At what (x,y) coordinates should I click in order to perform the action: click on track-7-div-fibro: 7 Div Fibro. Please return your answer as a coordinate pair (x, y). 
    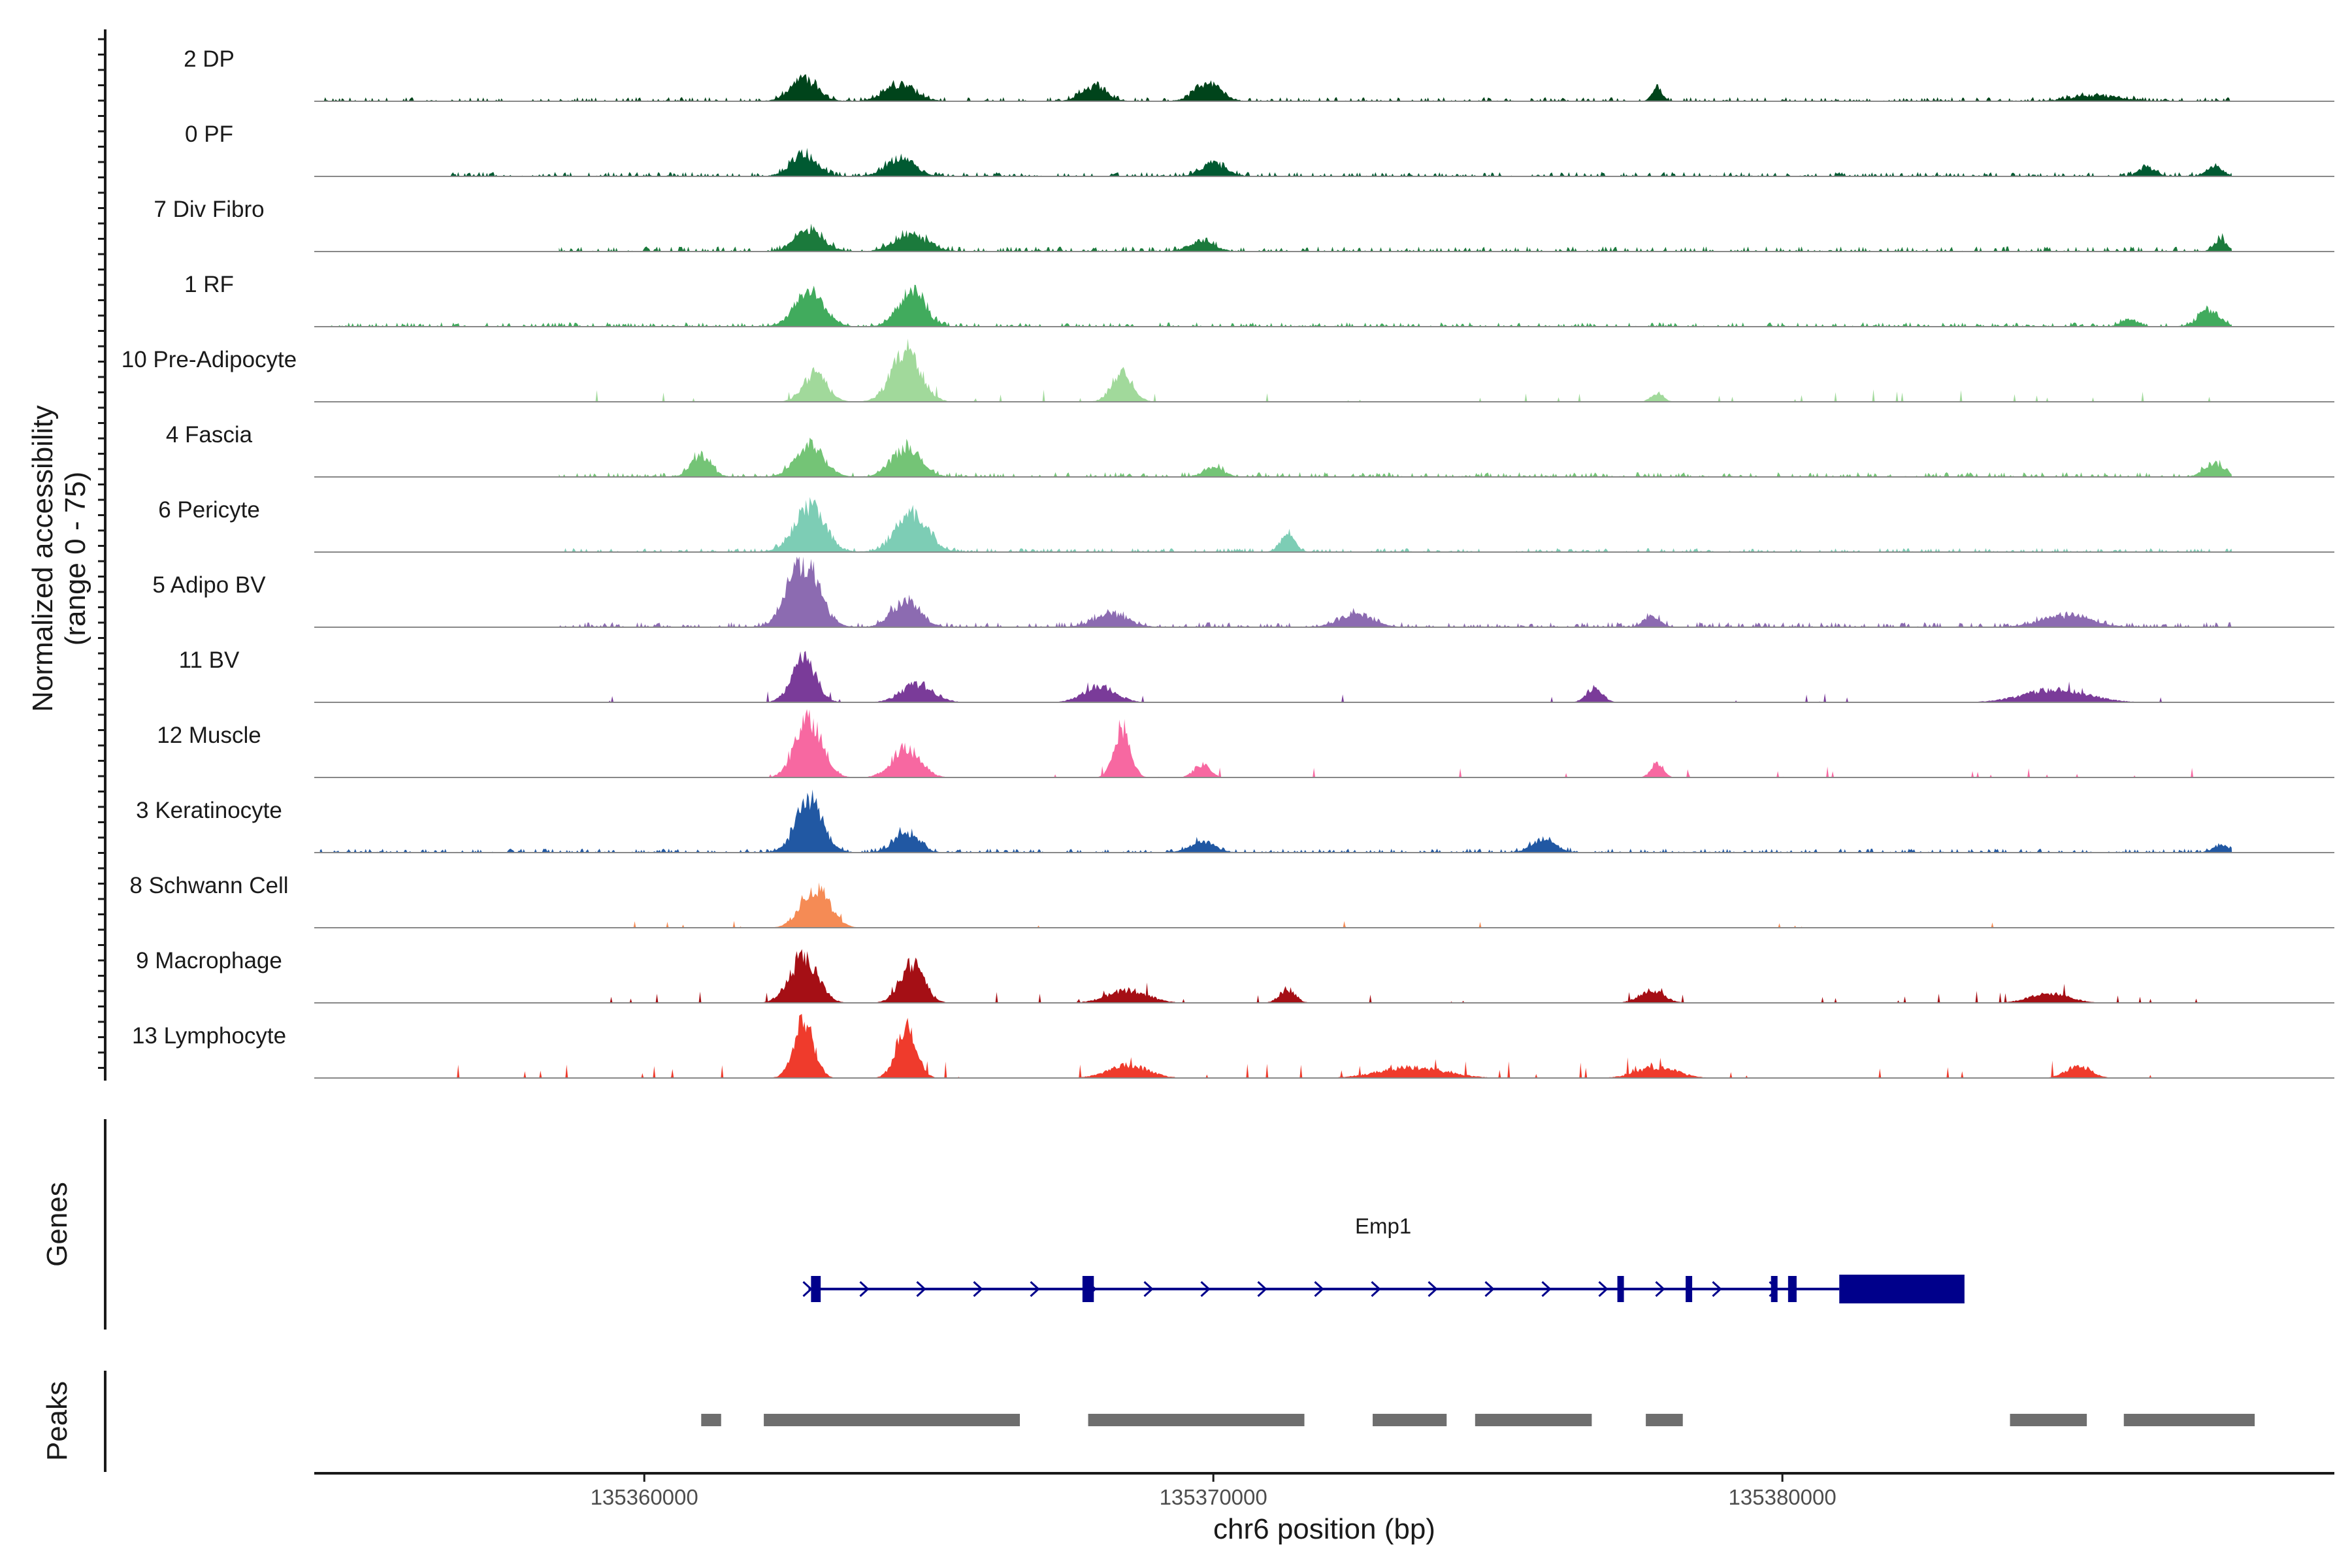
    Looking at the image, I should click on (1244, 224).